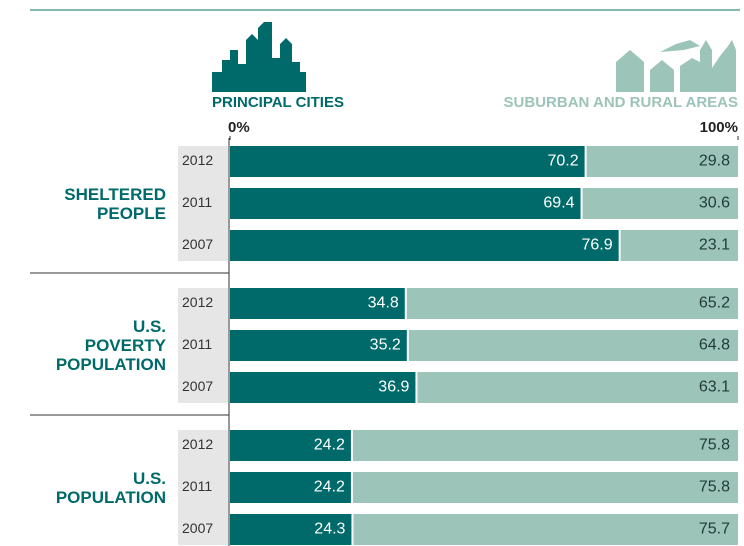 This screenshot has height=546, width=744. What do you see at coordinates (329, 529) in the screenshot?
I see `value-label: 24.3` at bounding box center [329, 529].